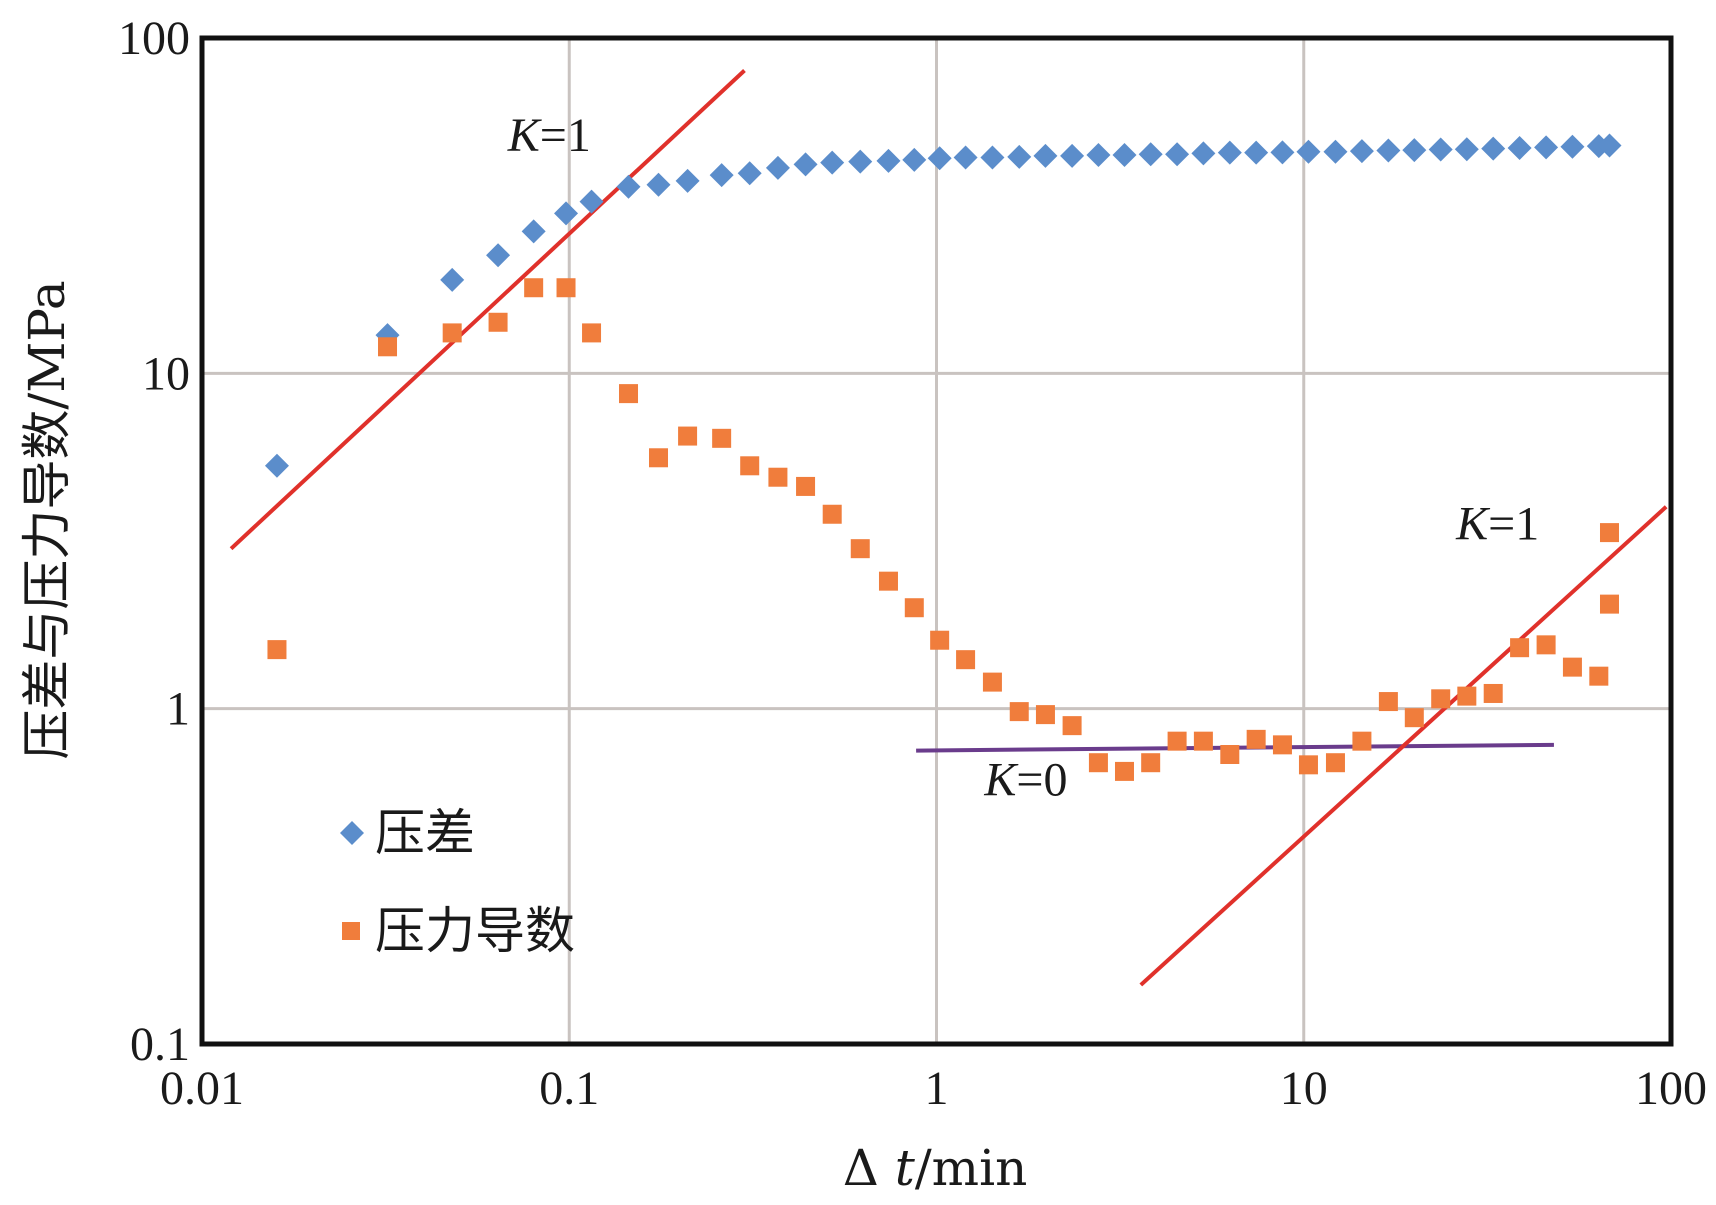 The height and width of the screenshot is (1205, 1716). What do you see at coordinates (971, 1168) in the screenshot?
I see `x-axis-title-unit: /min` at bounding box center [971, 1168].